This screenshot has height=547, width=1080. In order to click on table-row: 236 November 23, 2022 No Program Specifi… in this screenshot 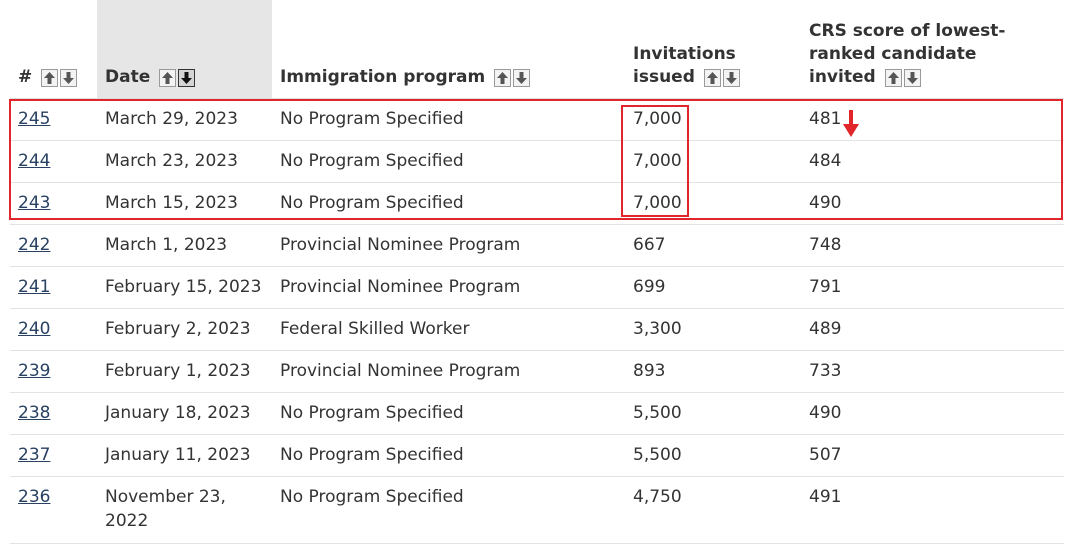, I will do `click(537, 510)`.